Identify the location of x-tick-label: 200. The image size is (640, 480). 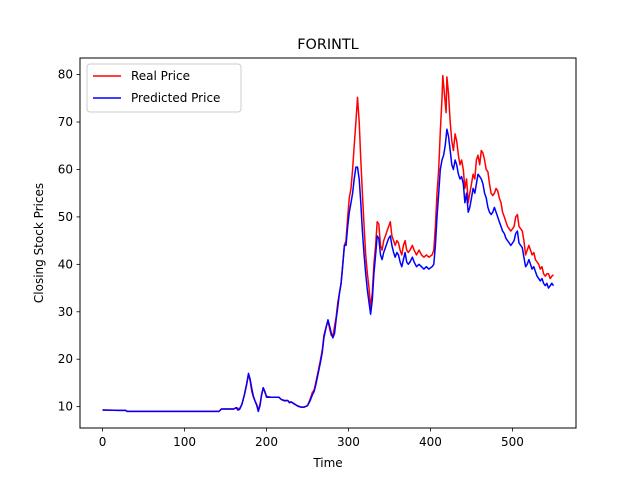
(266, 442).